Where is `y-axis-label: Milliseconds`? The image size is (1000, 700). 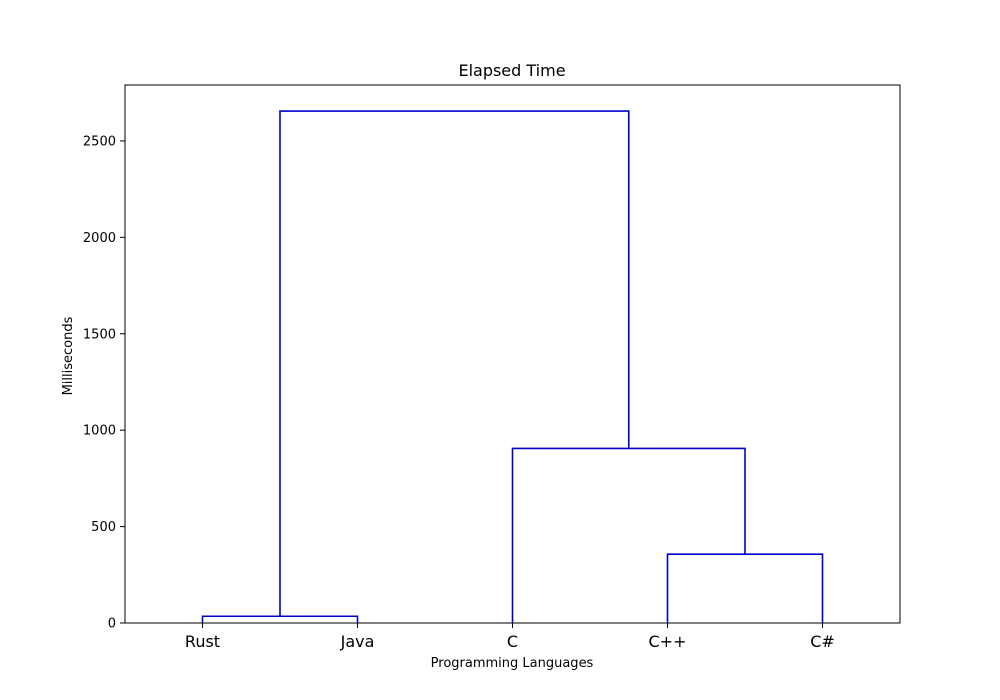
y-axis-label: Milliseconds is located at coordinates (68, 355).